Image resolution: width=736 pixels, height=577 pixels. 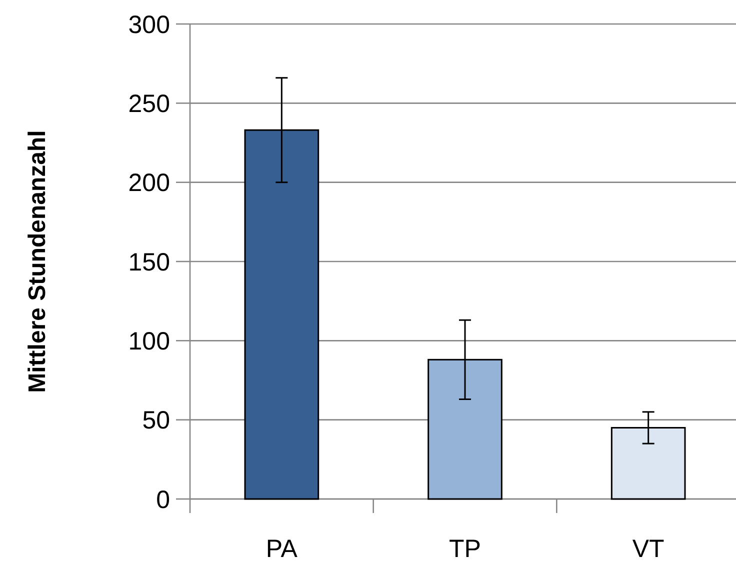 What do you see at coordinates (648, 549) in the screenshot?
I see `x-tick-label: VT` at bounding box center [648, 549].